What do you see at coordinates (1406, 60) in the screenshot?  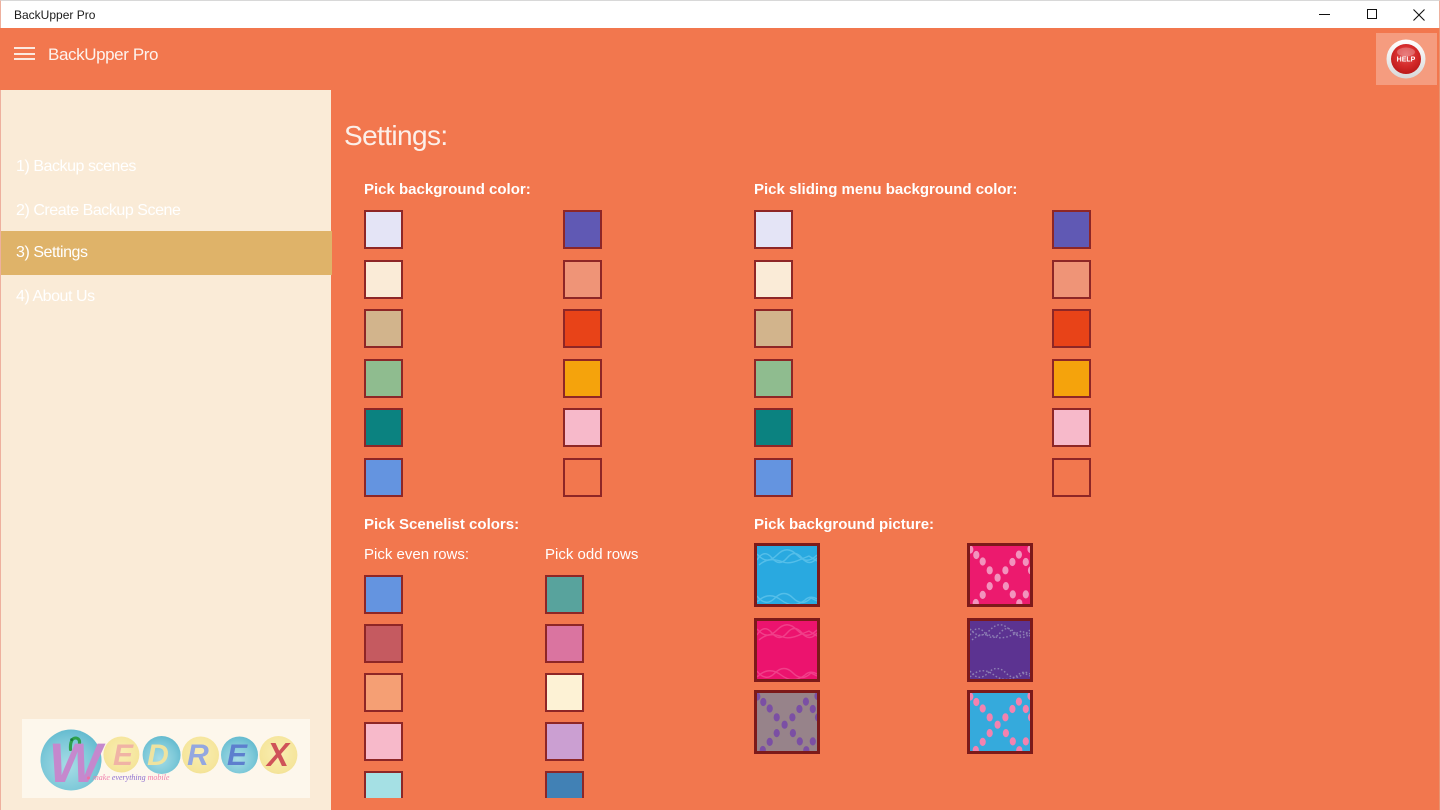 I see `svg-text: HELP` at bounding box center [1406, 60].